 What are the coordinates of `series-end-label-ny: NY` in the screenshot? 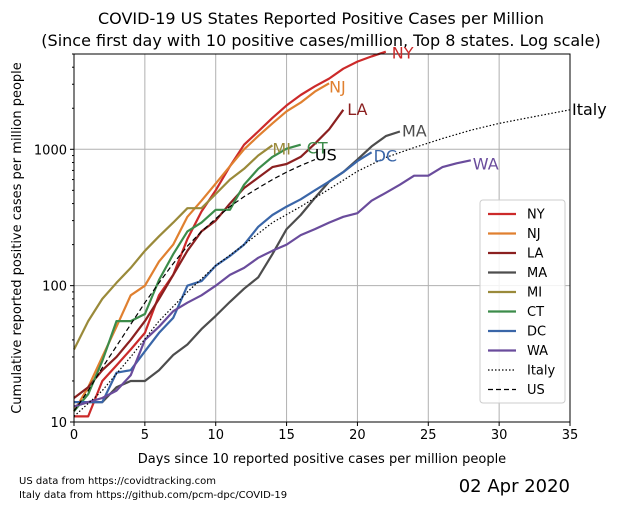 It's located at (403, 53).